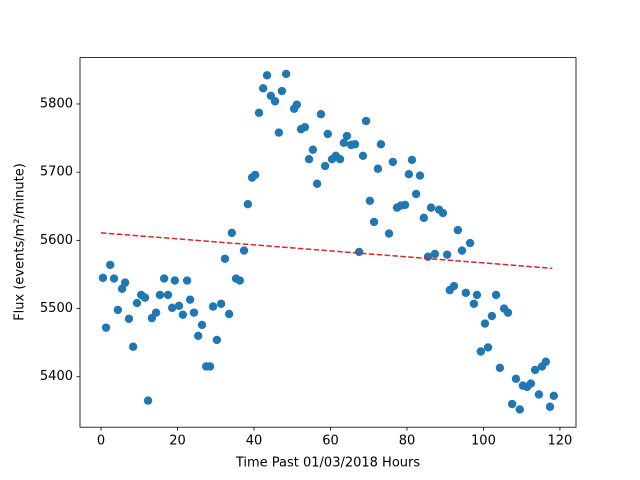 The width and height of the screenshot is (640, 480). What do you see at coordinates (56, 376) in the screenshot?
I see `y-tick-label: 5400` at bounding box center [56, 376].